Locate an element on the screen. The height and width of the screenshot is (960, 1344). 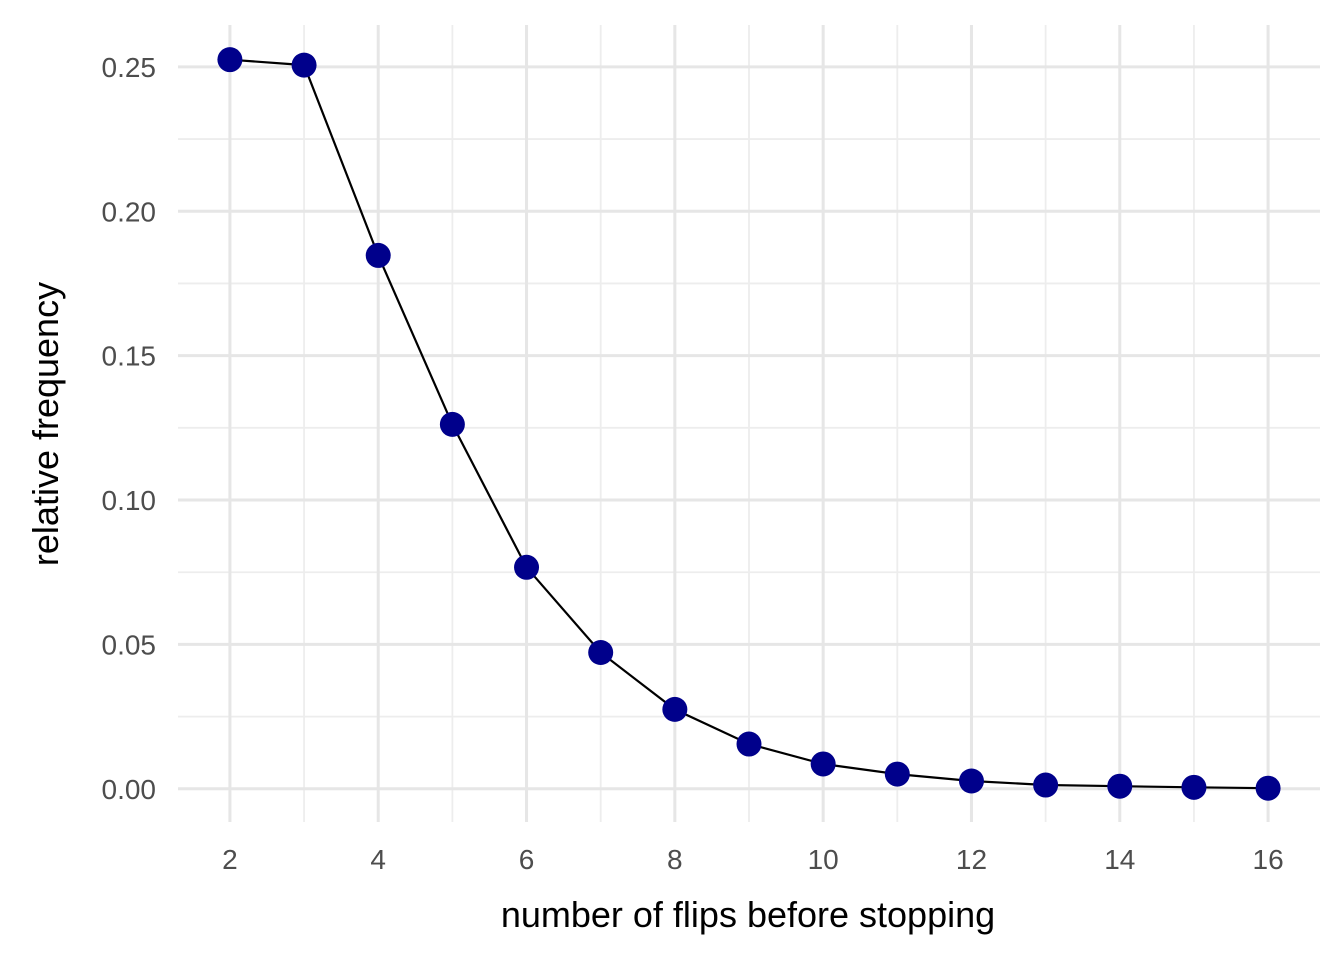
y-tick-label: 0.15 is located at coordinates (129, 356).